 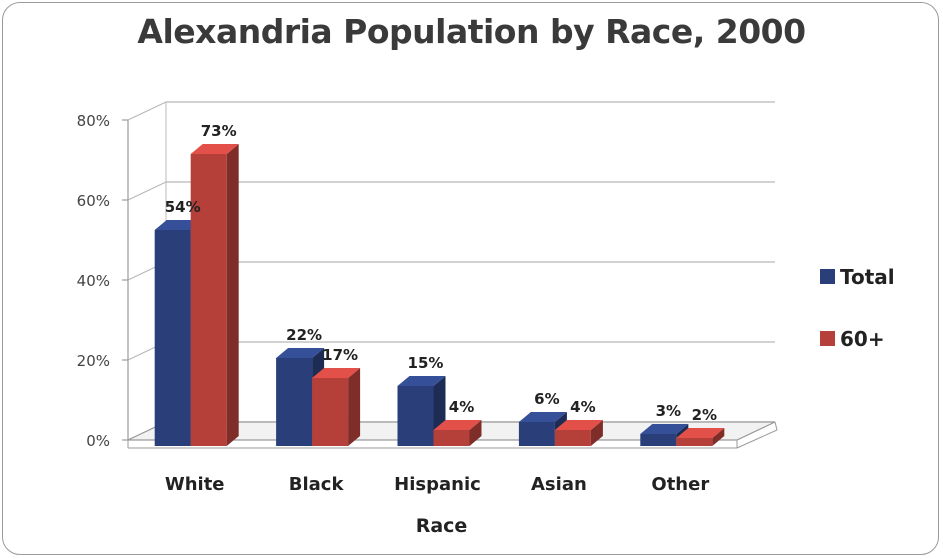 What do you see at coordinates (451, 438) in the screenshot?
I see `bar-60-hispanic` at bounding box center [451, 438].